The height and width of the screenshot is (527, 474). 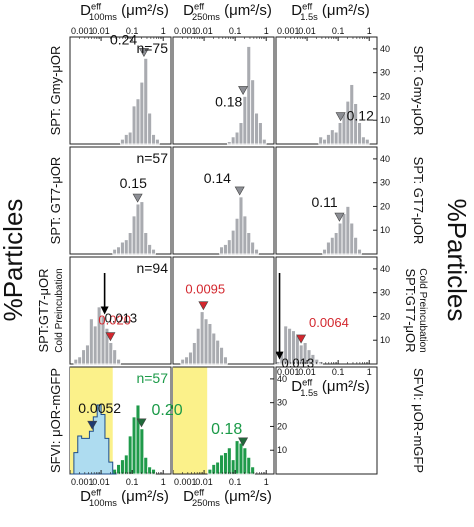 I want to click on n-label-row-3: n=94, so click(x=152, y=268).